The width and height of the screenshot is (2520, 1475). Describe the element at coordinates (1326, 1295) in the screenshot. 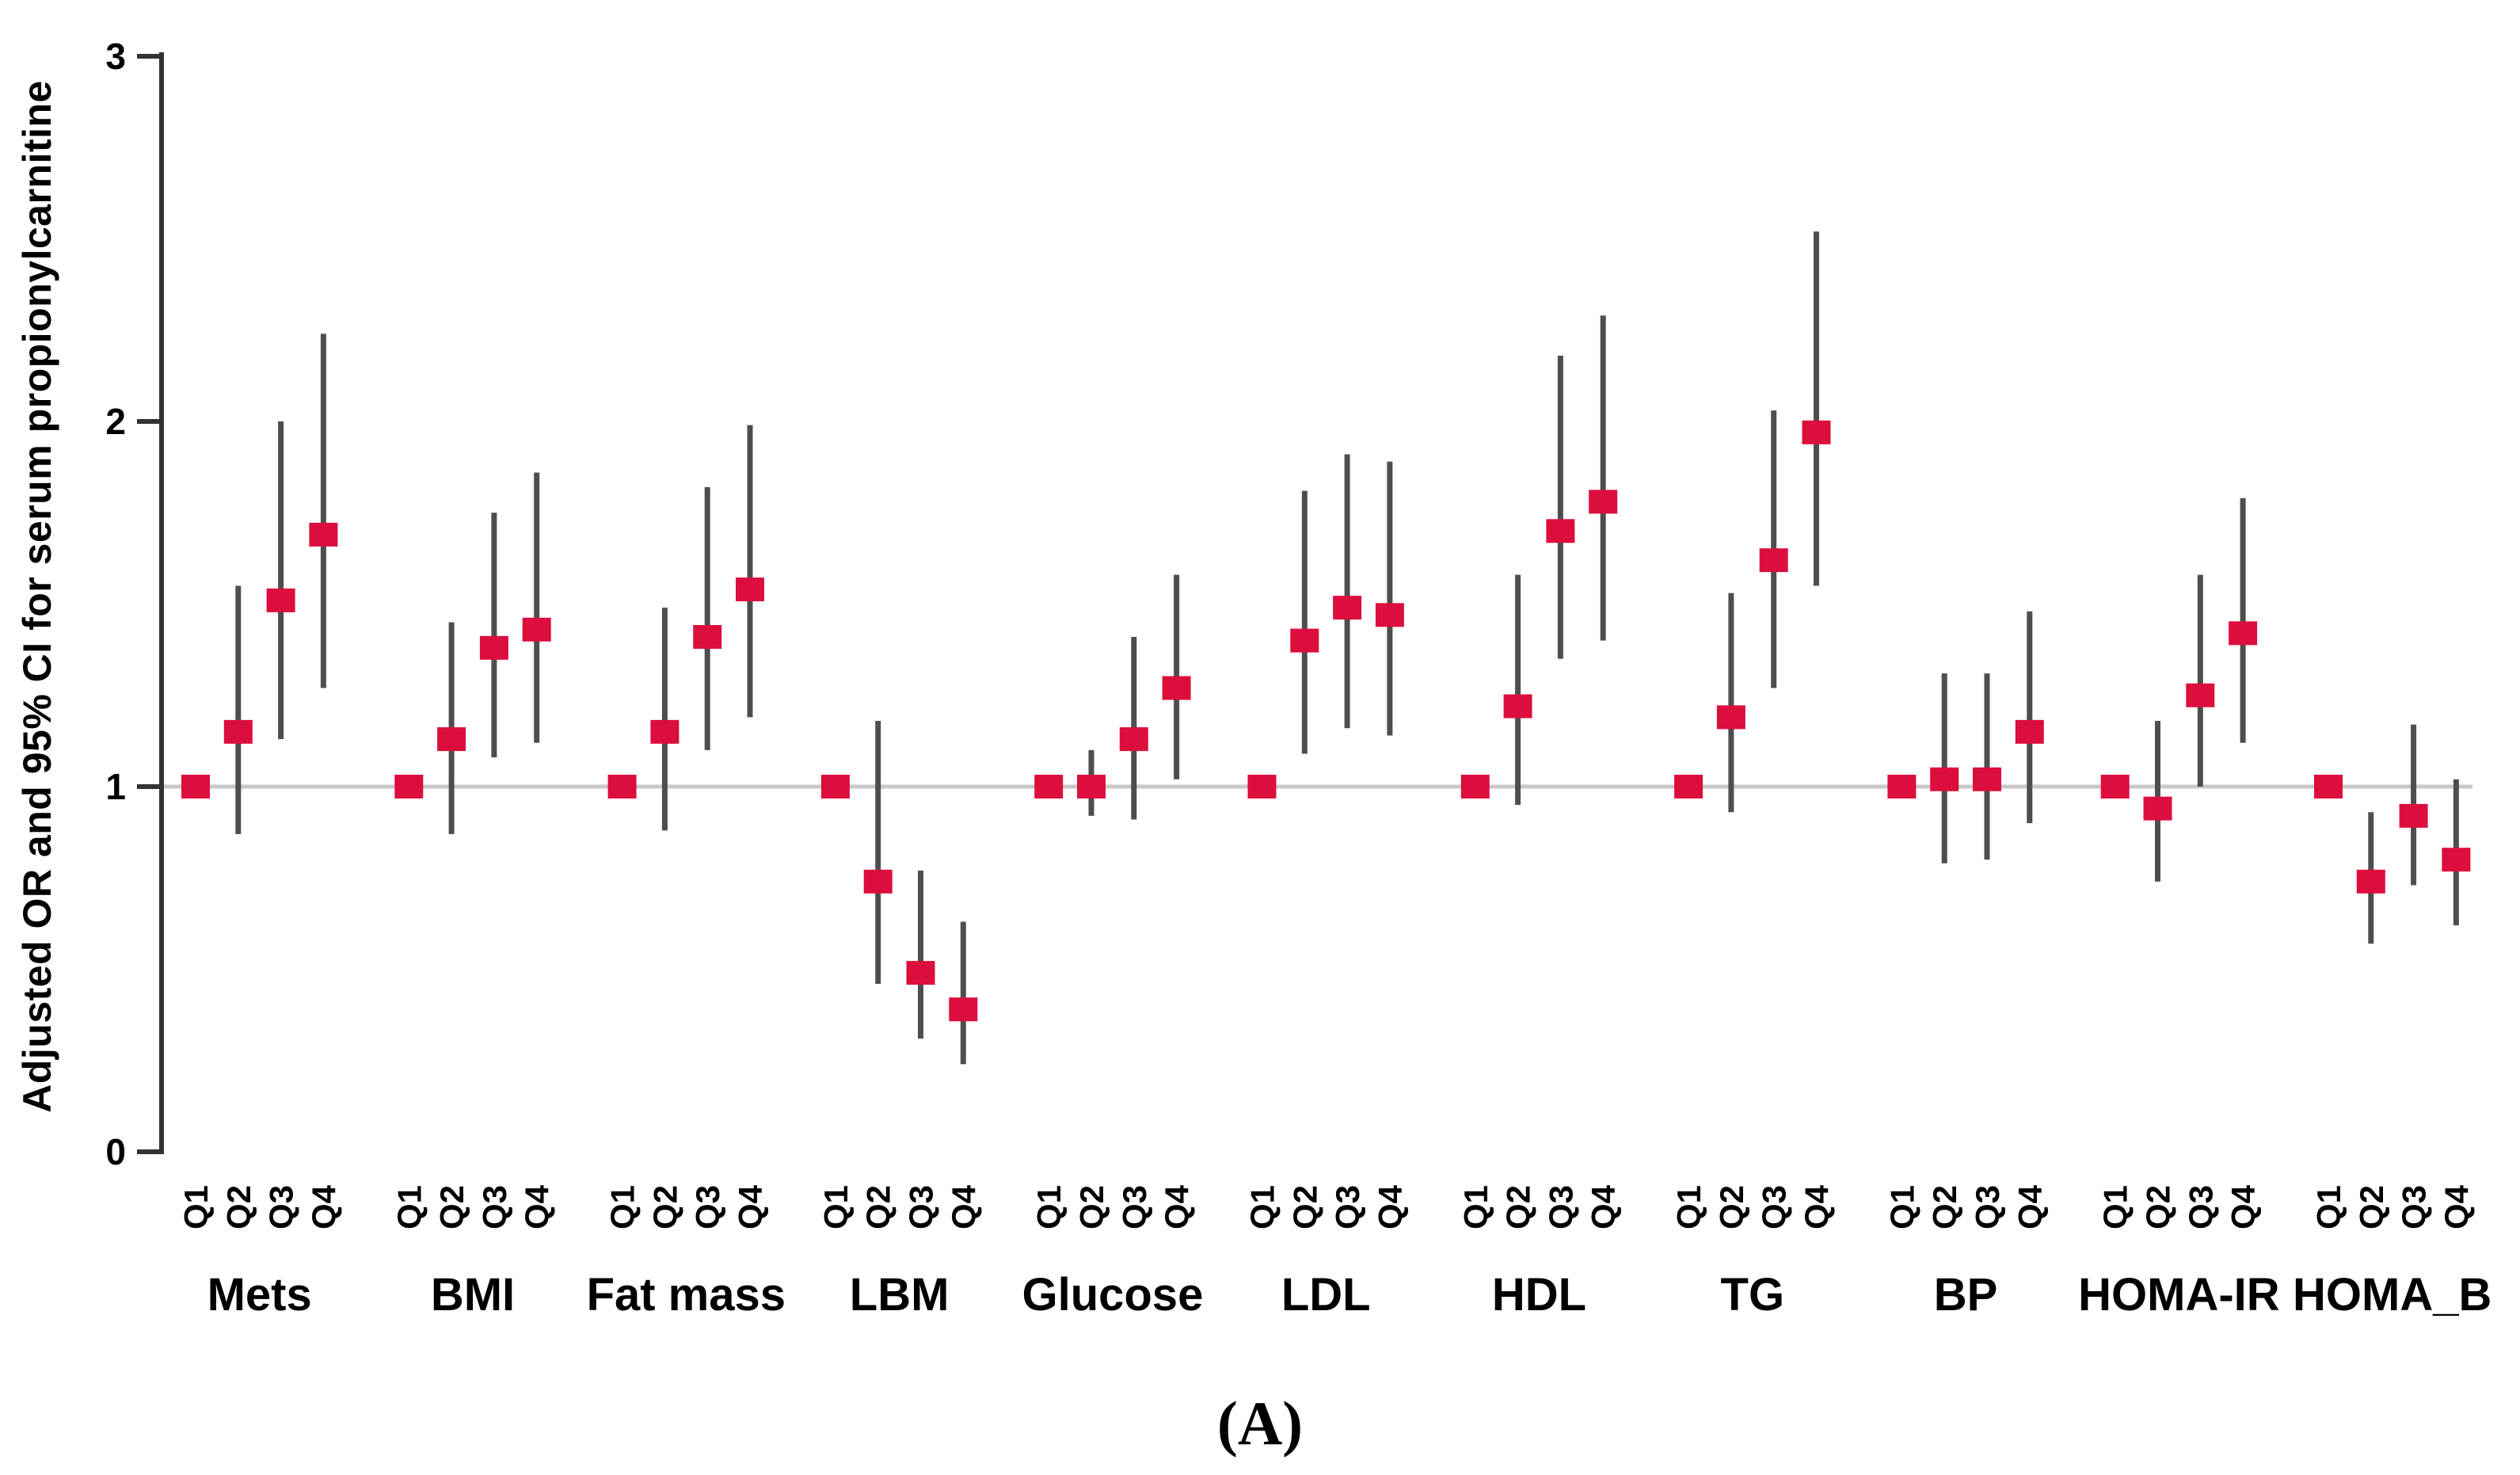

I see `group-label: LDL` at that location.